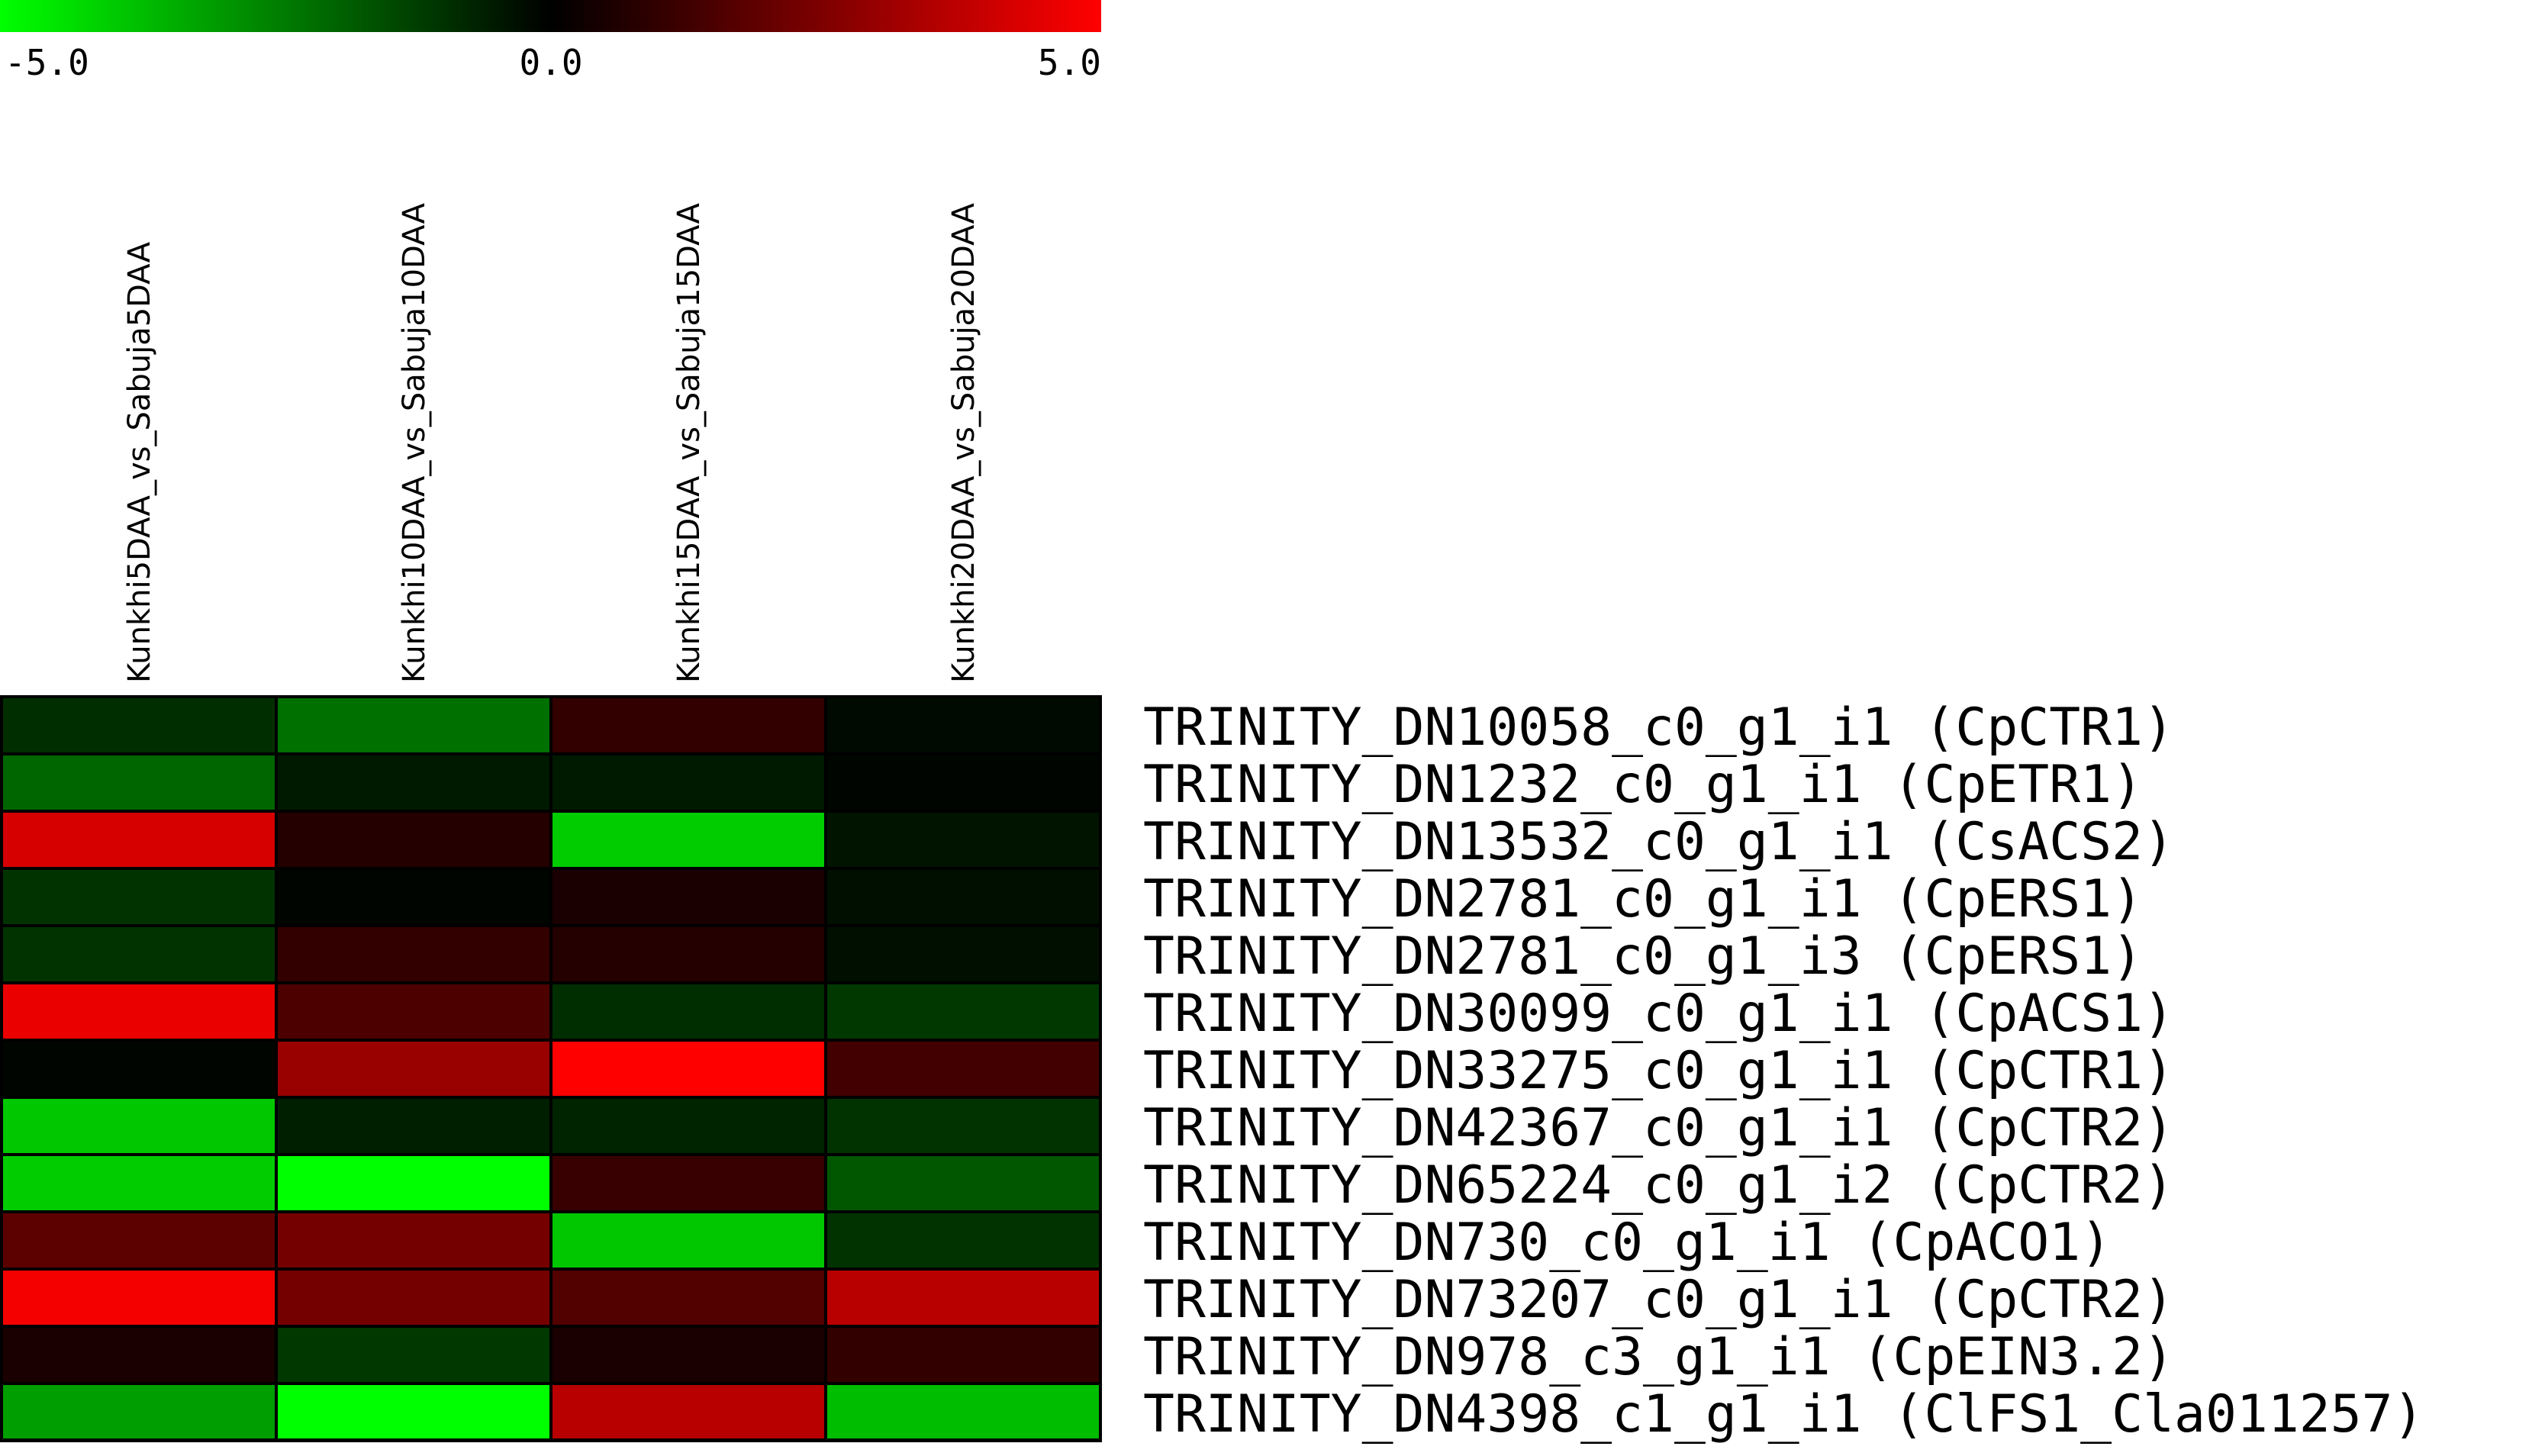 This screenshot has height=1456, width=2545. What do you see at coordinates (1658, 1357) in the screenshot?
I see `row-label: TRINITY_DN978_c3_g1_i1 (CpEIN3.2)` at bounding box center [1658, 1357].